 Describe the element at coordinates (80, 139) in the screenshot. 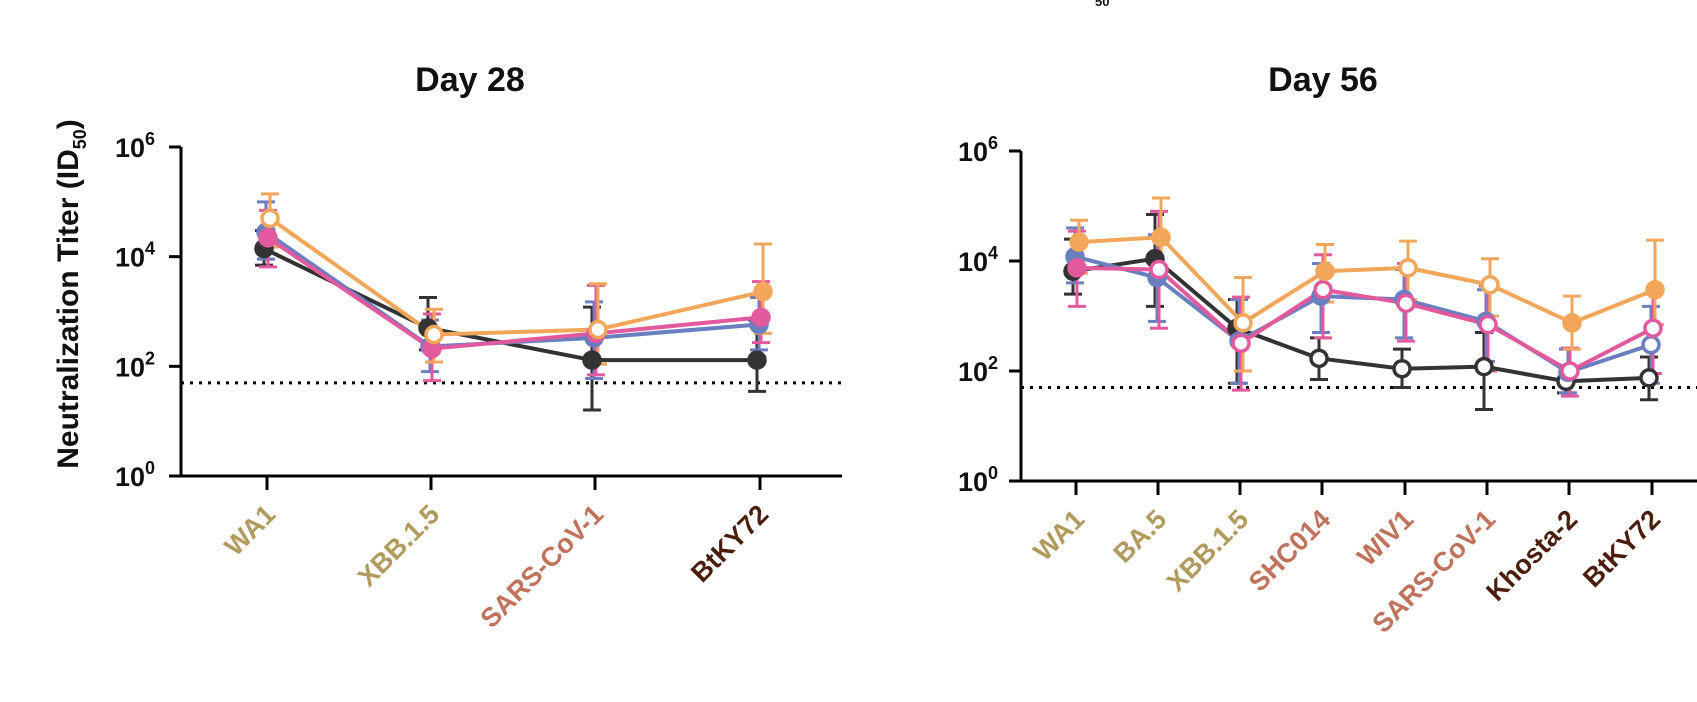

I see `y-axis-label-subscript: 50` at that location.